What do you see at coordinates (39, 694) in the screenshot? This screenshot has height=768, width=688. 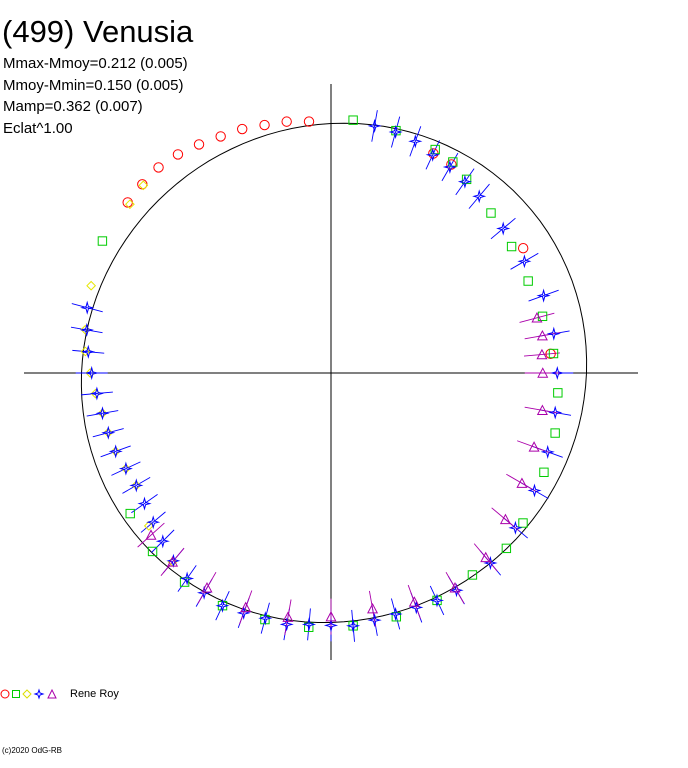 I see `legend-star-icon` at bounding box center [39, 694].